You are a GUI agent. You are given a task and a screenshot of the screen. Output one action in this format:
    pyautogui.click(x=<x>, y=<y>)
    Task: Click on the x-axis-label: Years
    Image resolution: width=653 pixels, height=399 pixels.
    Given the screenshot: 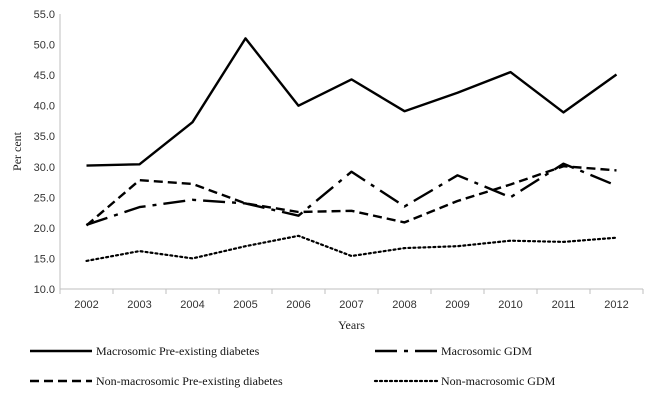 What is the action you would take?
    pyautogui.click(x=351, y=325)
    